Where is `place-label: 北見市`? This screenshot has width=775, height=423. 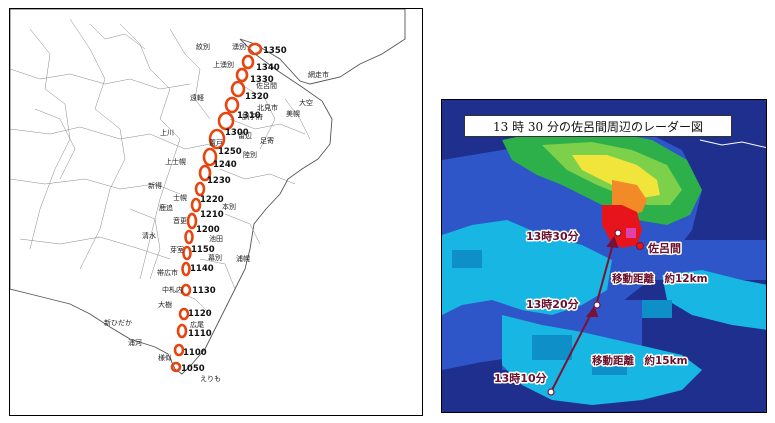 place-label: 北見市 is located at coordinates (267, 107).